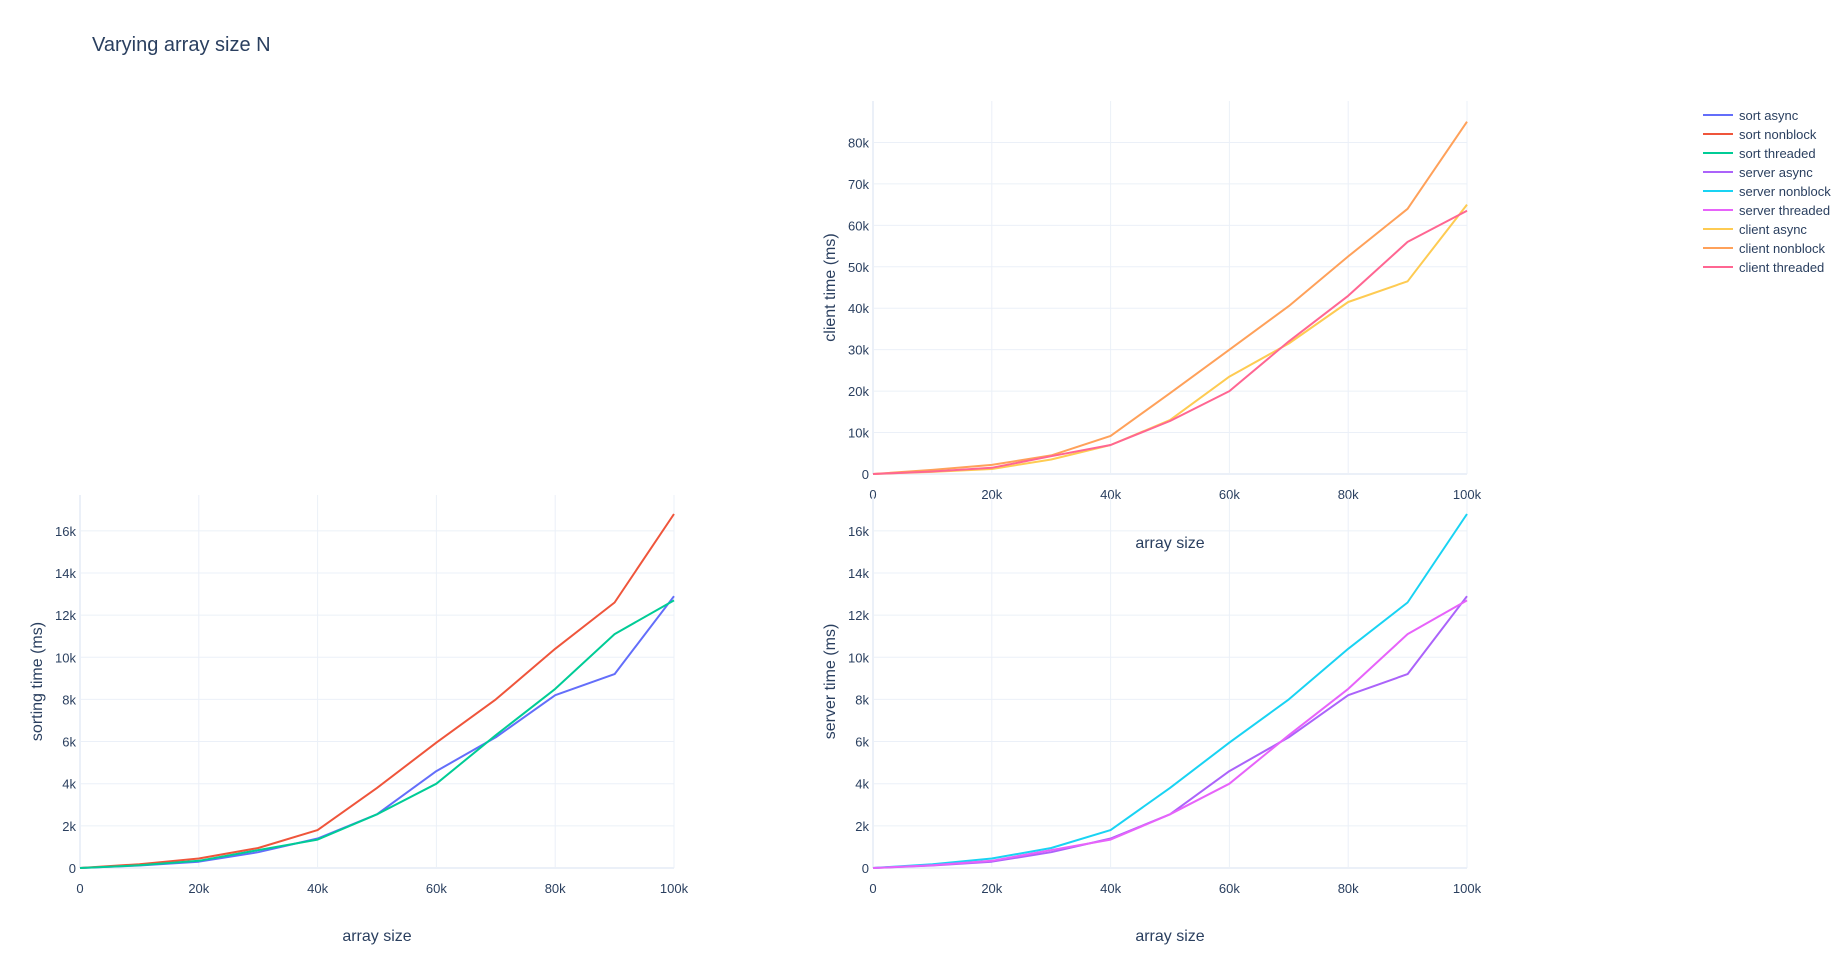 This screenshot has width=1832, height=963. I want to click on legend-item-server-nonblock: server nonblock, so click(1767, 191).